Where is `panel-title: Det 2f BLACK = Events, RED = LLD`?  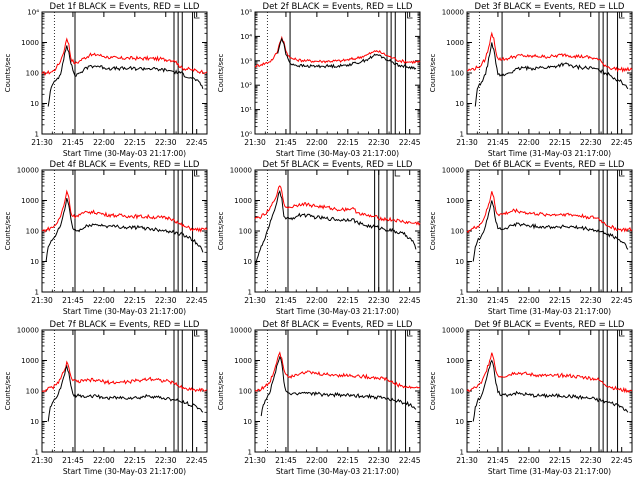
panel-title: Det 2f BLACK = Events, RED = LLD is located at coordinates (338, 7).